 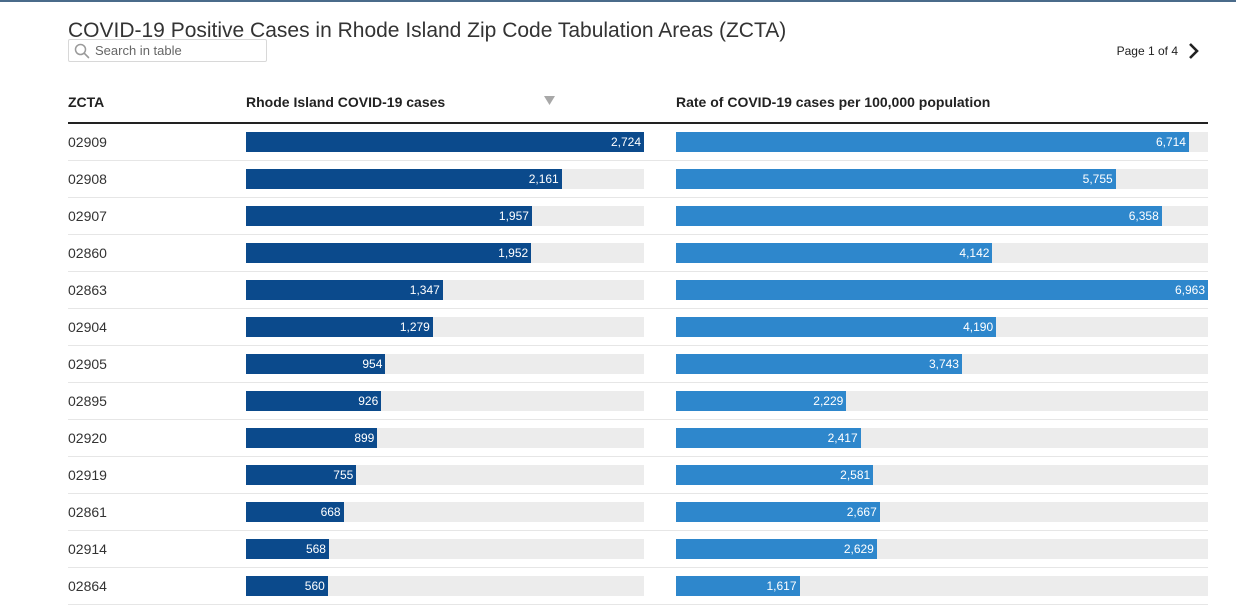 What do you see at coordinates (919, 216) in the screenshot?
I see `rate-bar: 6,358` at bounding box center [919, 216].